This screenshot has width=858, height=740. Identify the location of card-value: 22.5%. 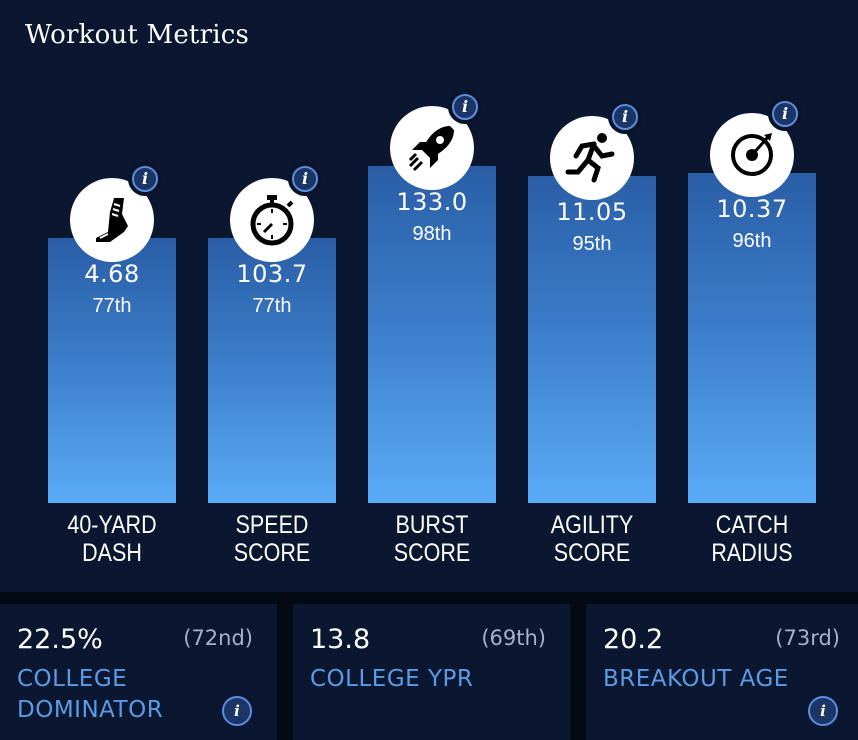
(60, 639).